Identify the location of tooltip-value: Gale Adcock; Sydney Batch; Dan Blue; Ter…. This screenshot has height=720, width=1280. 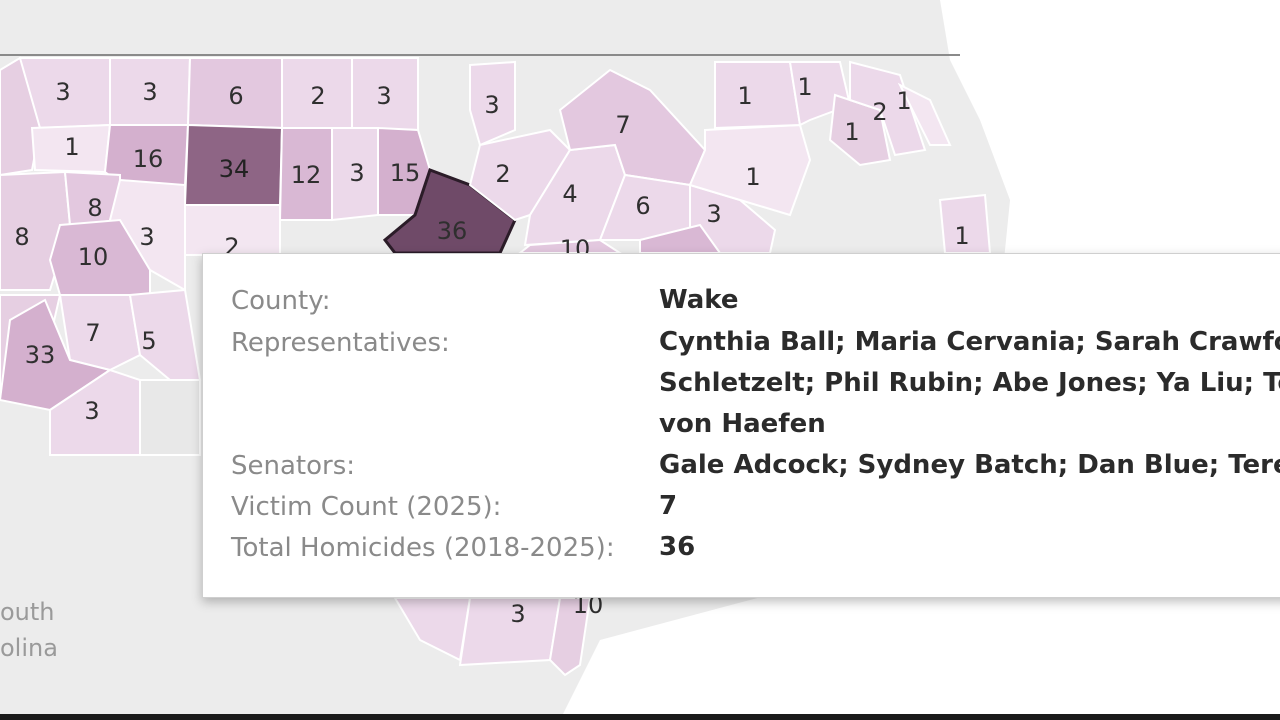
(969, 465).